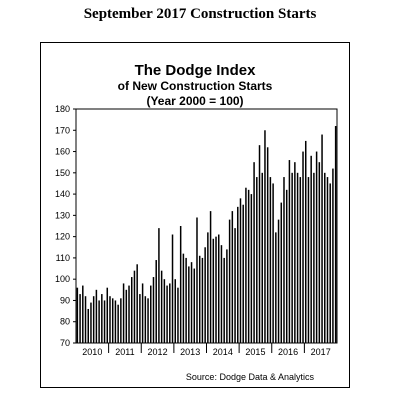  I want to click on x-axis-labels: 2010 2011 2012 2013 2014 2015 2016 2017, so click(206, 352).